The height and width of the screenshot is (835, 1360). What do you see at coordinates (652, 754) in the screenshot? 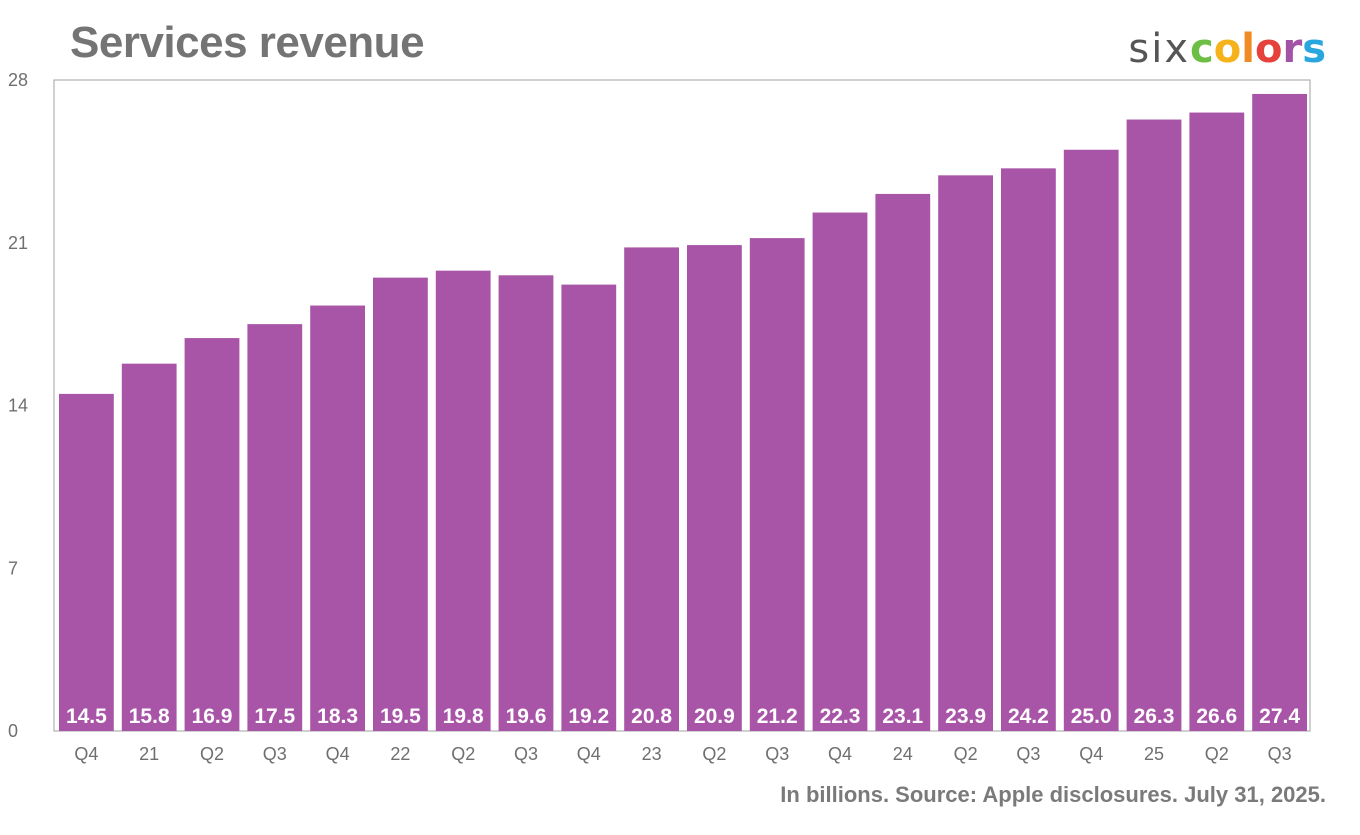
I see `x-tick-label: 23` at bounding box center [652, 754].